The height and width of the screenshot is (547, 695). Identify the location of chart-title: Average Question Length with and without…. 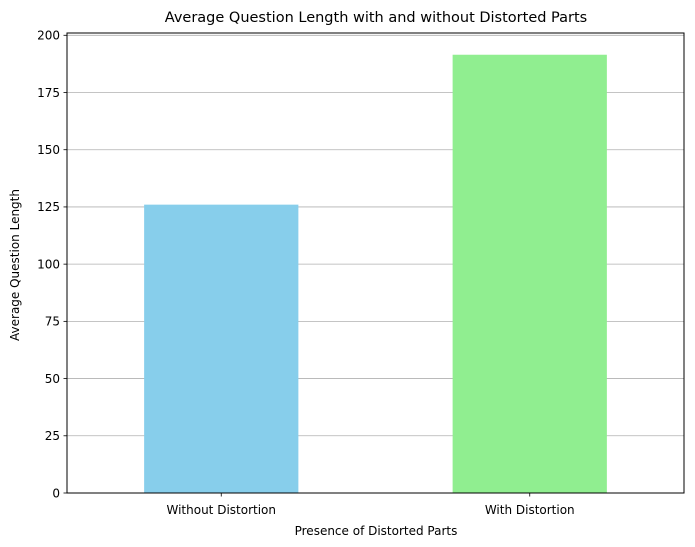
(376, 18).